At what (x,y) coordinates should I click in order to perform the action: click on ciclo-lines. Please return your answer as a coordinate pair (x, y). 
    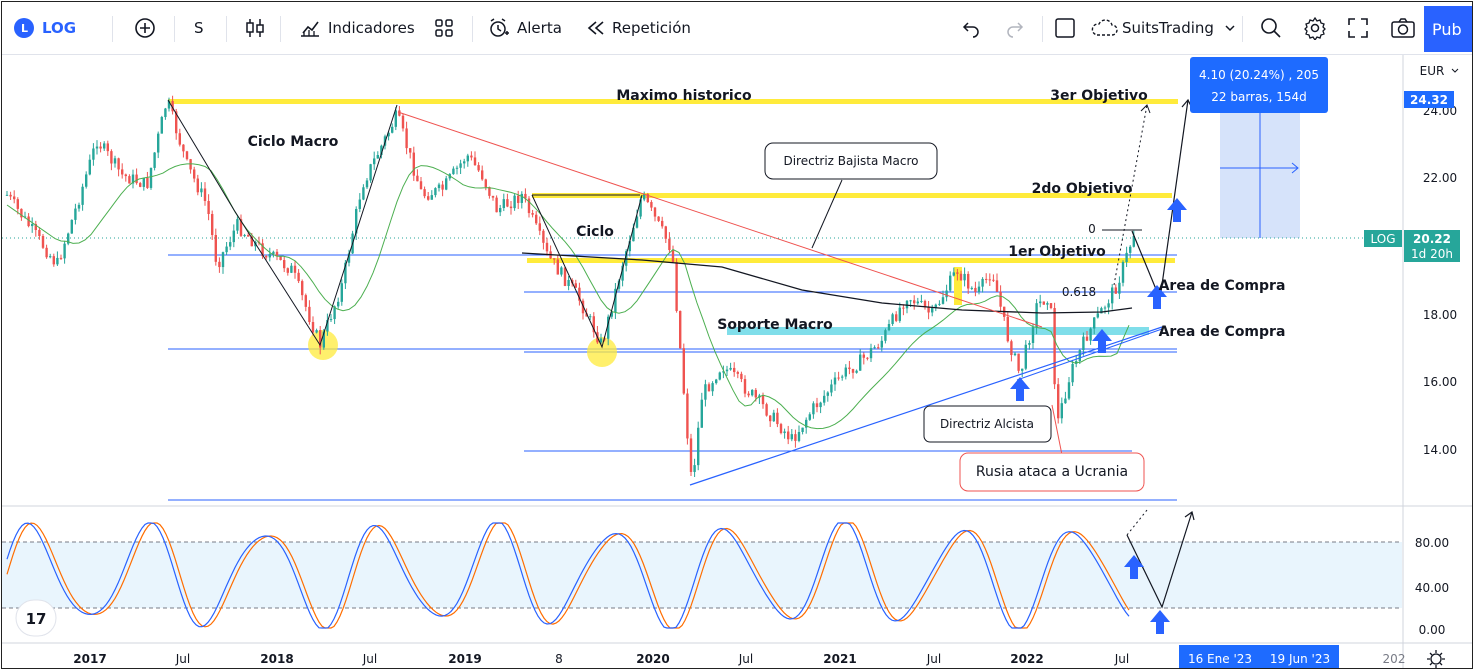
    Looking at the image, I should click on (587, 271).